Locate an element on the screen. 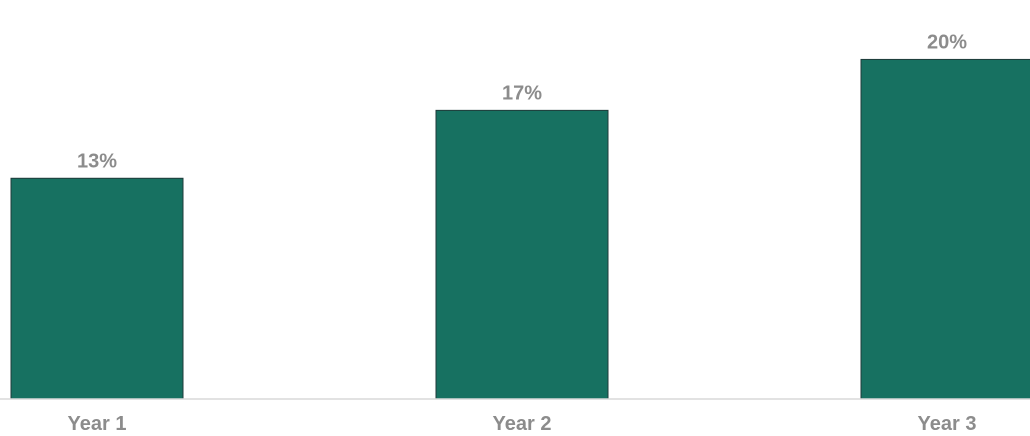 The height and width of the screenshot is (436, 1030). x-tick-label-1: Year 1 is located at coordinates (97, 424).